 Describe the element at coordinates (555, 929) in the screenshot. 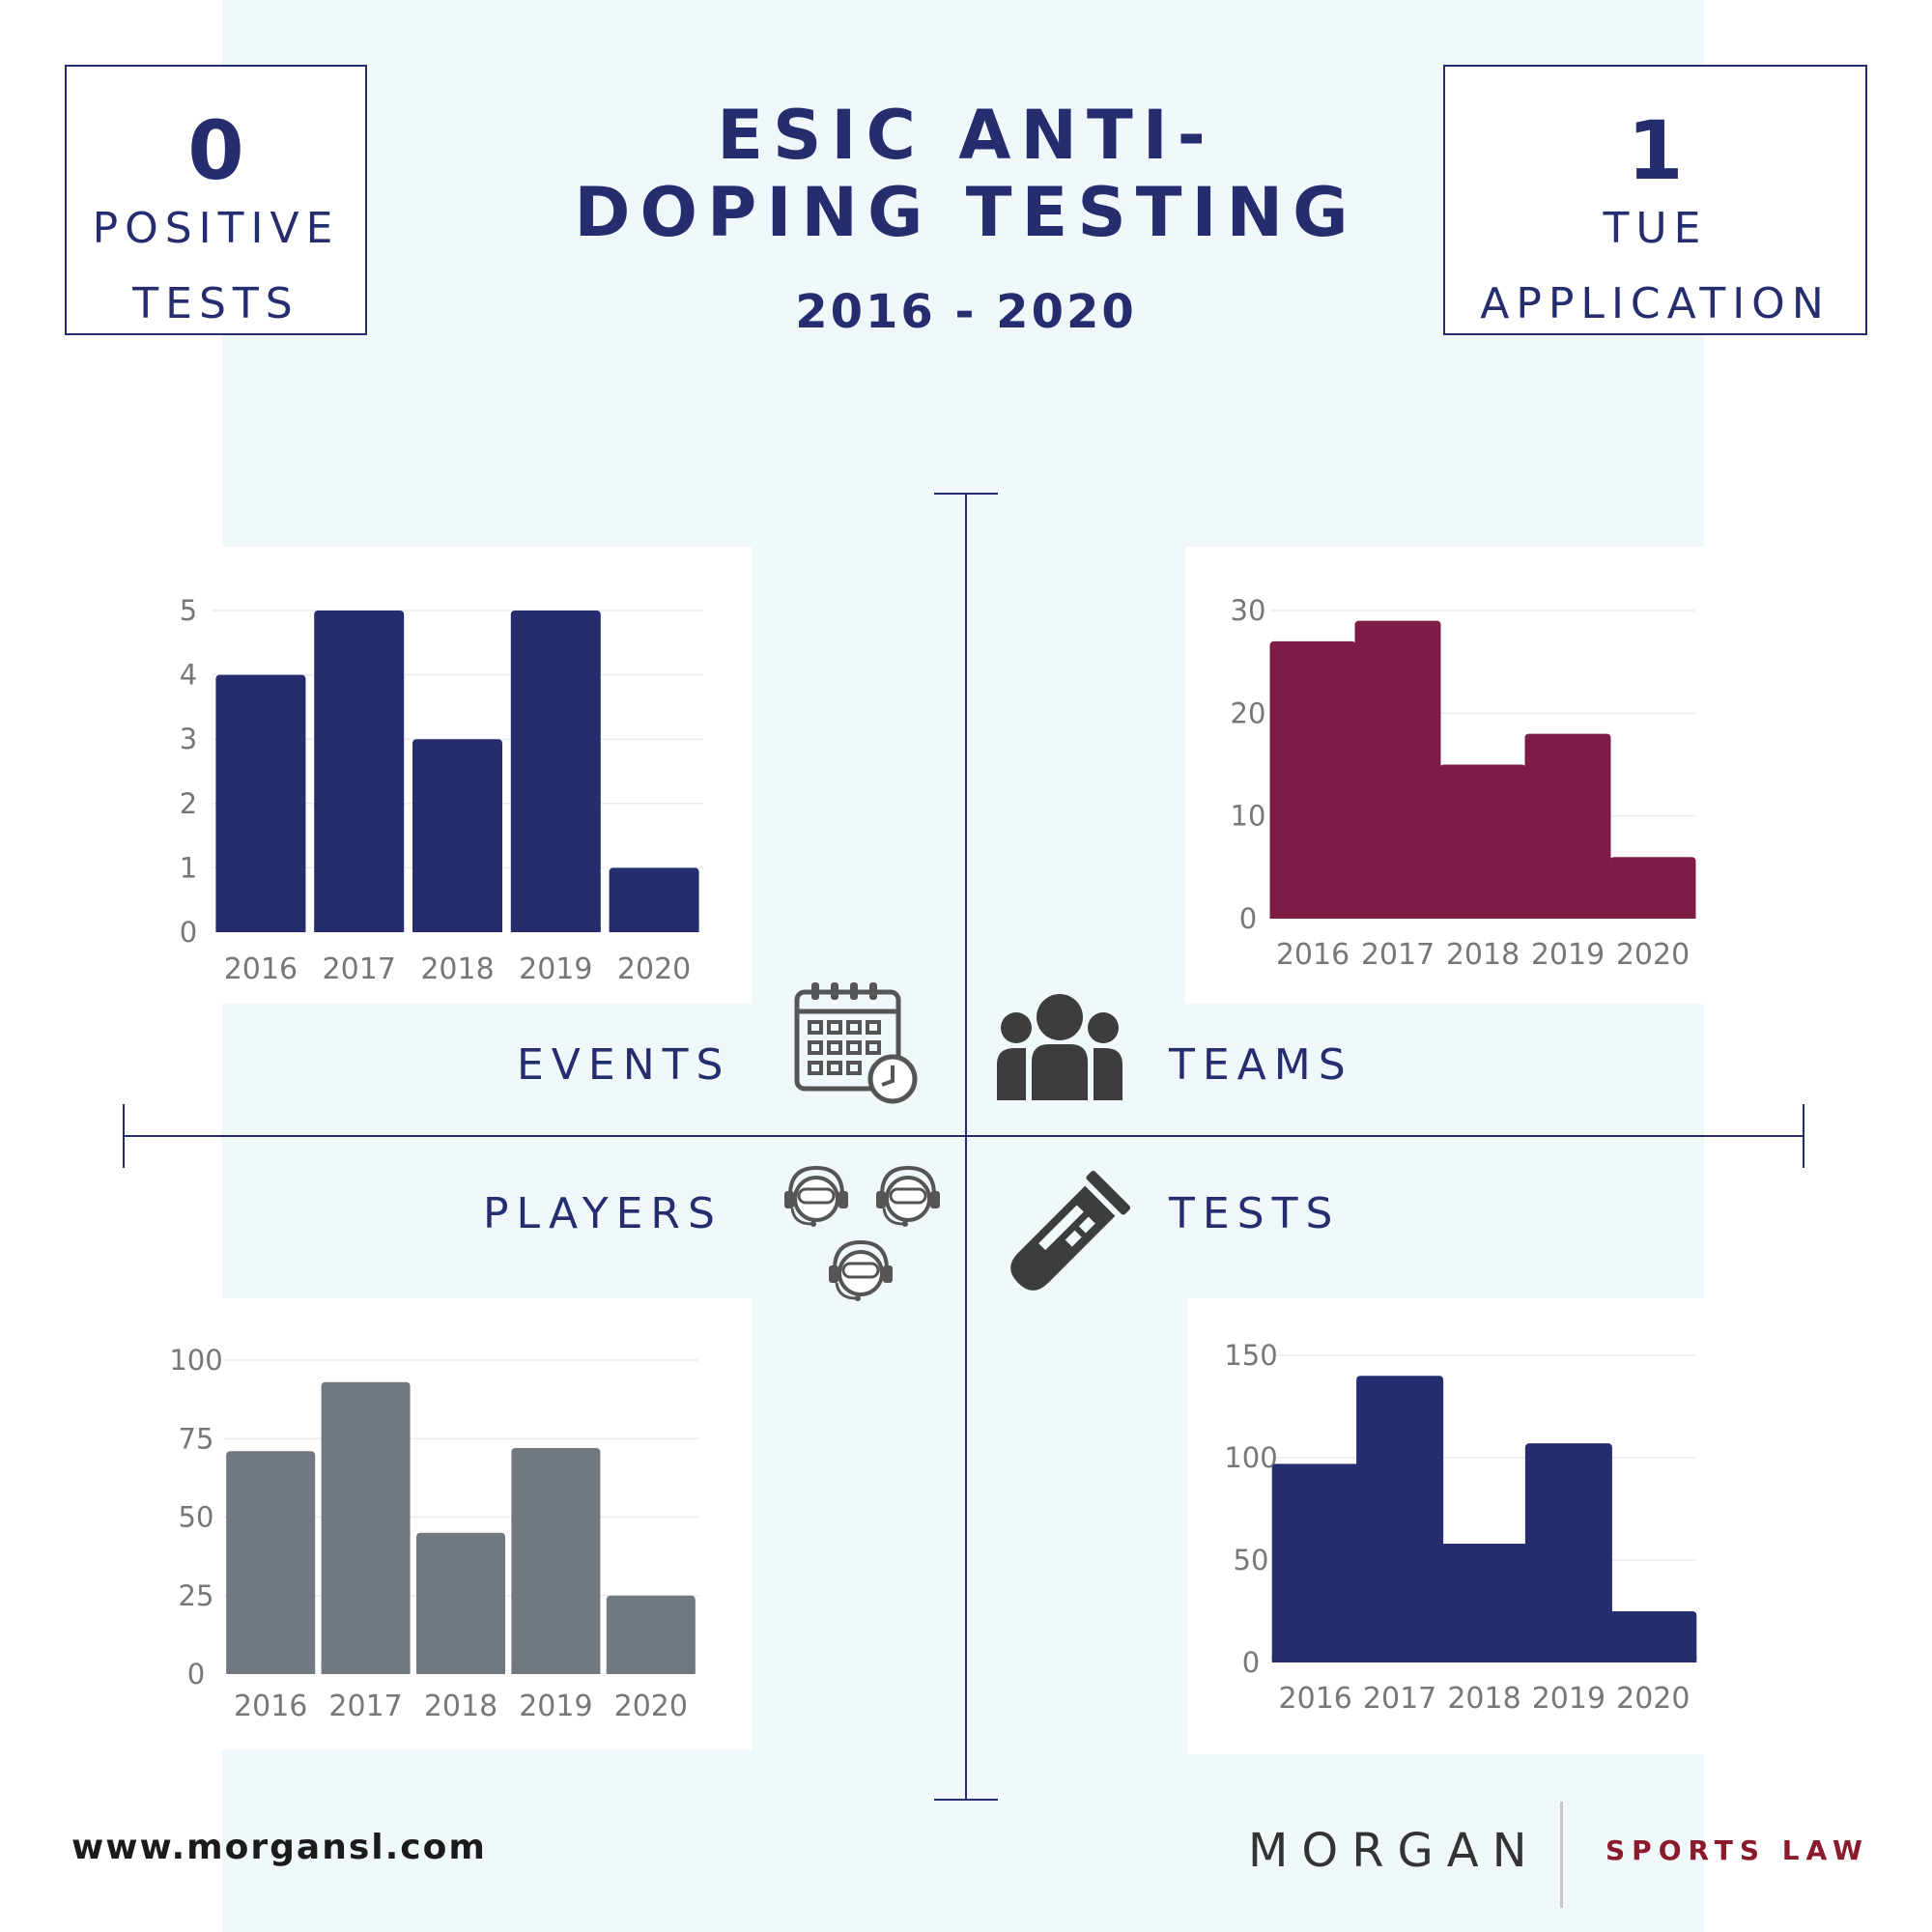

I see `events-bar-base-2019` at that location.